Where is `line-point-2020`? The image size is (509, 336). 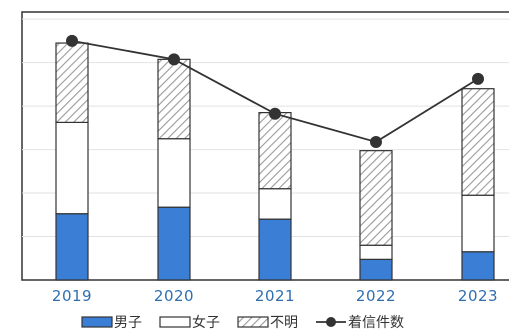
line-point-2020 is located at coordinates (174, 59).